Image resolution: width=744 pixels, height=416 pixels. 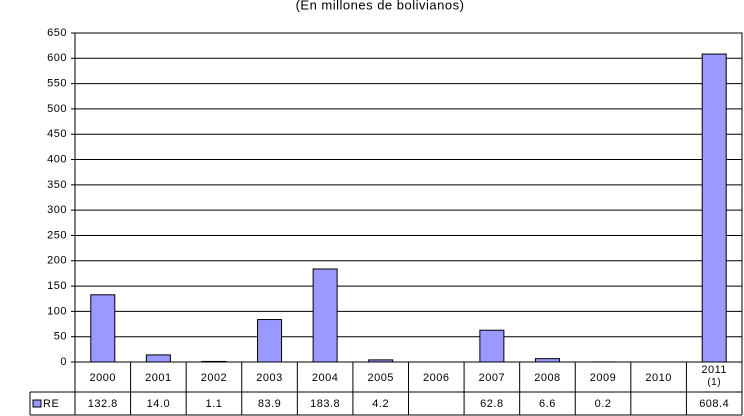 I want to click on y-tick-label: 650, so click(x=57, y=33).